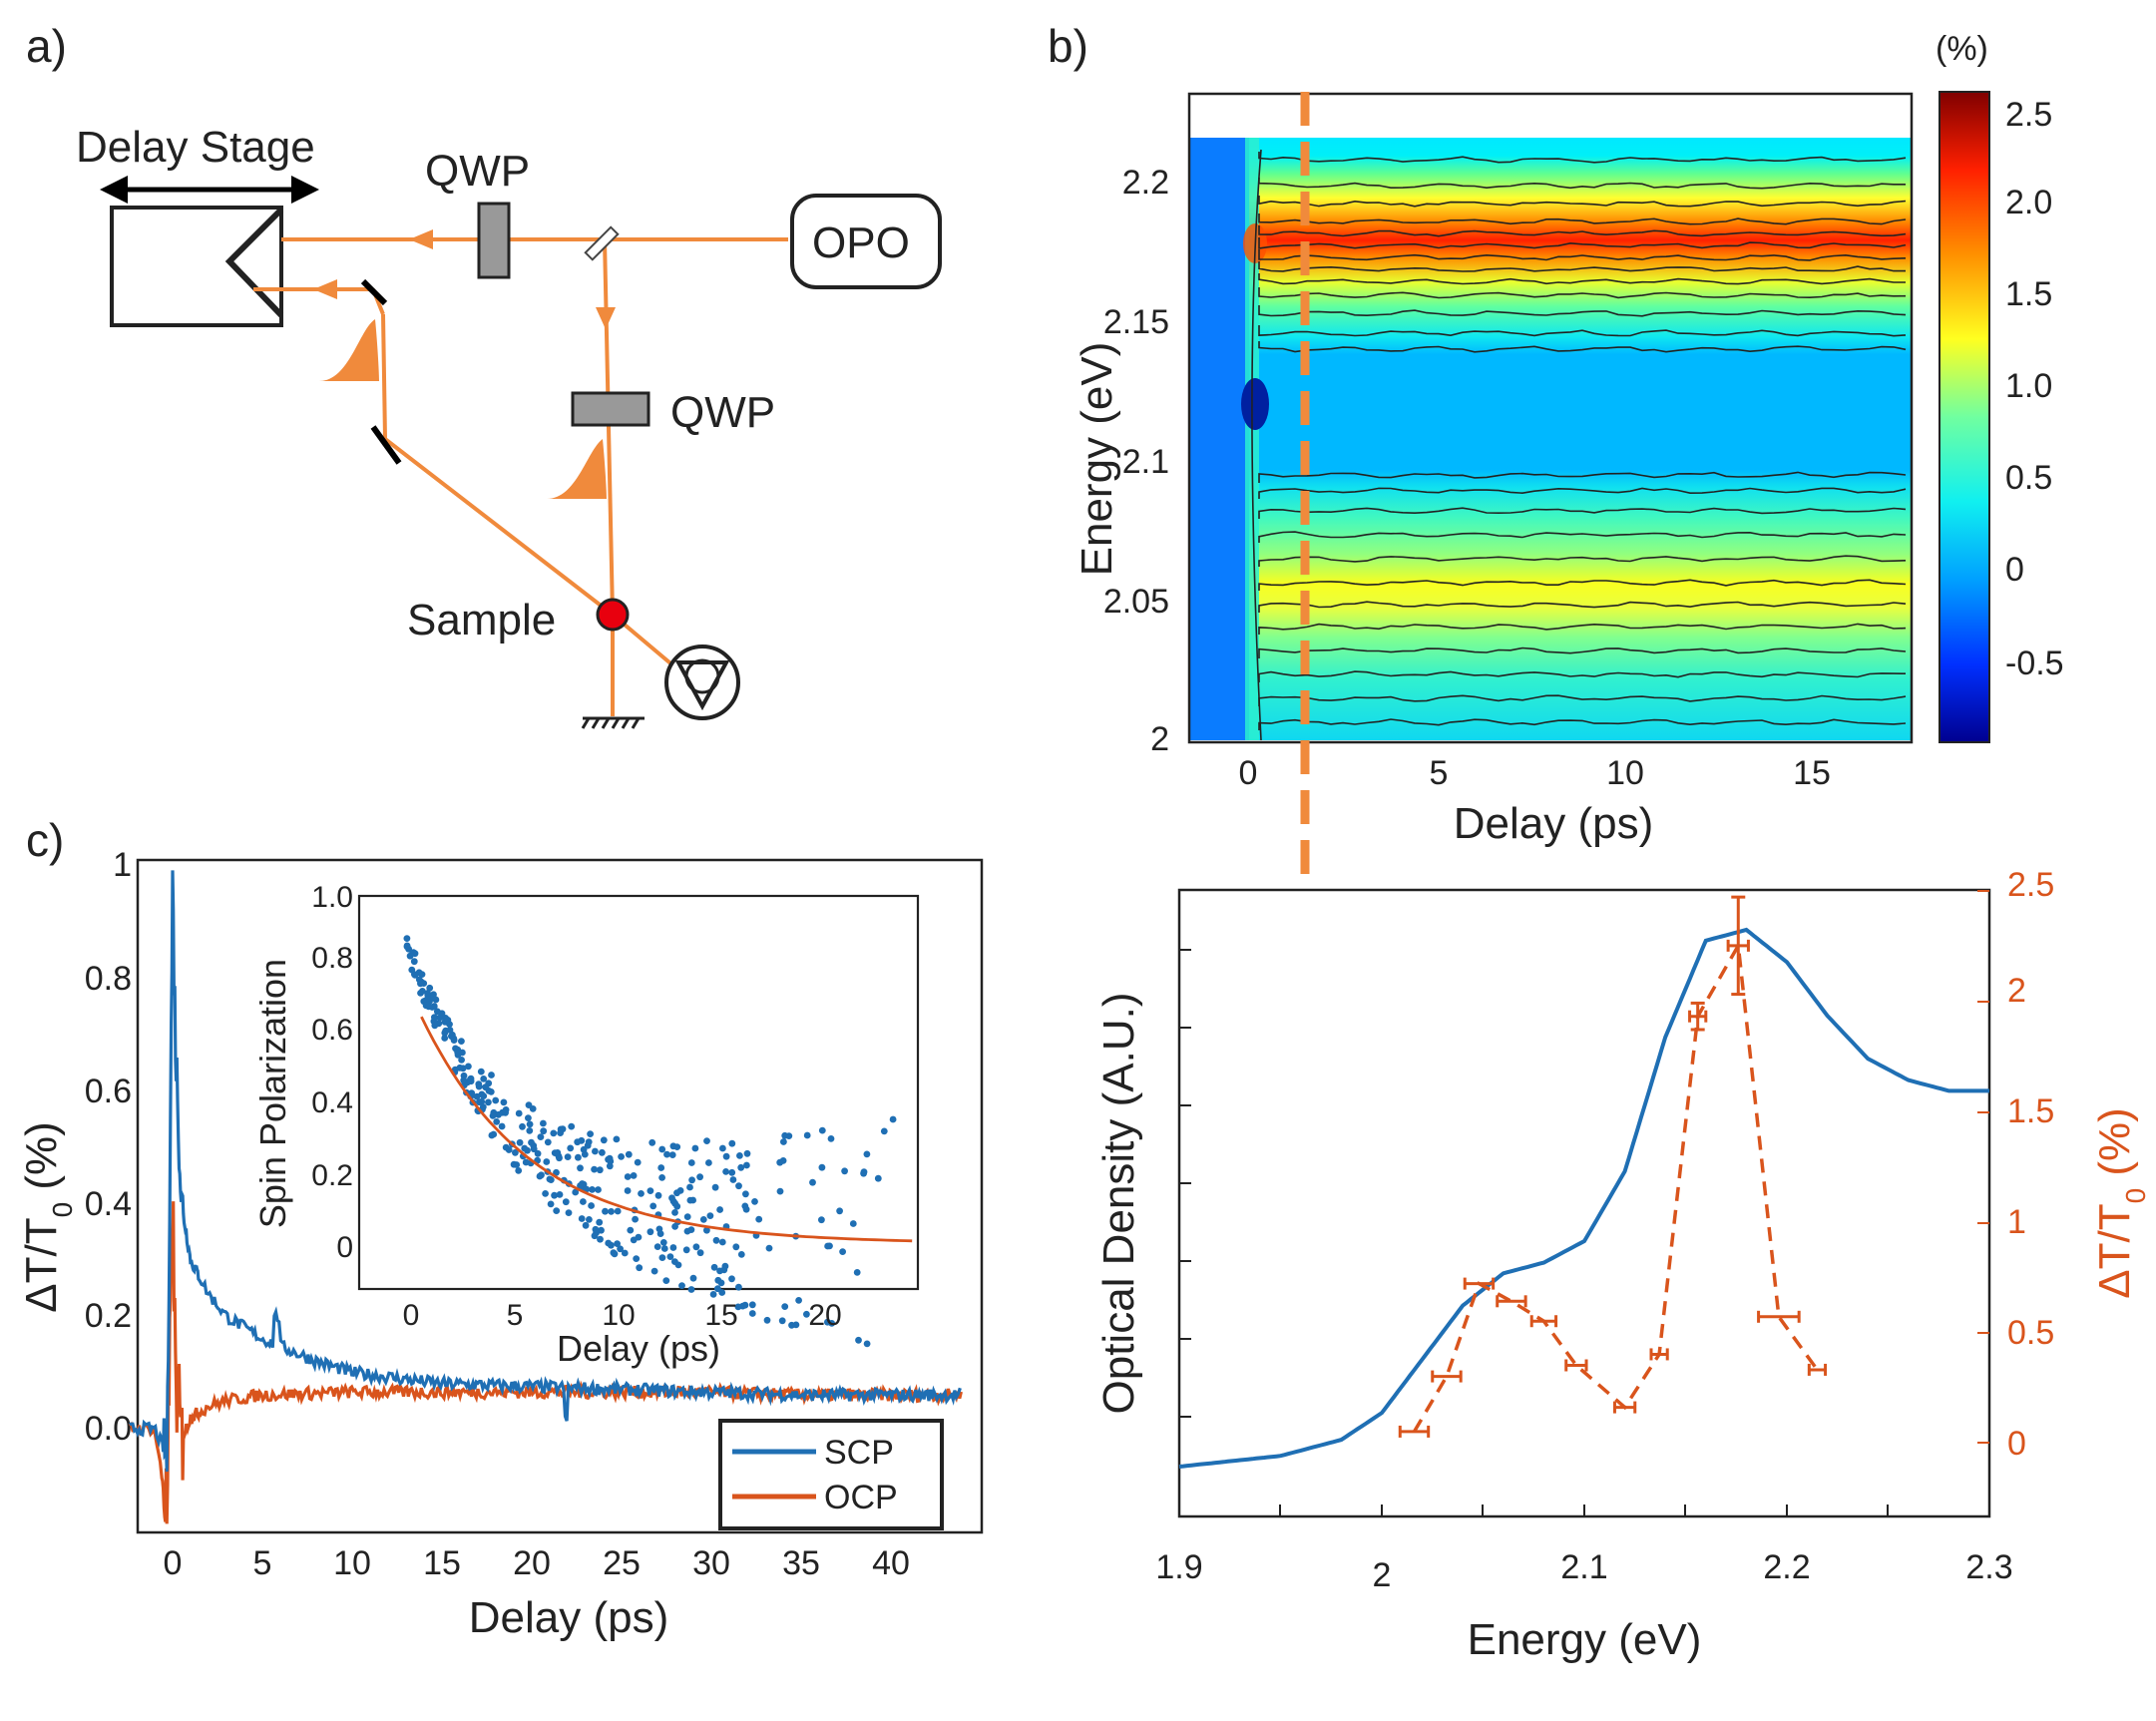 The width and height of the screenshot is (2156, 1721). Describe the element at coordinates (477, 172) in the screenshot. I see `qwp-top-label: QWP` at that location.